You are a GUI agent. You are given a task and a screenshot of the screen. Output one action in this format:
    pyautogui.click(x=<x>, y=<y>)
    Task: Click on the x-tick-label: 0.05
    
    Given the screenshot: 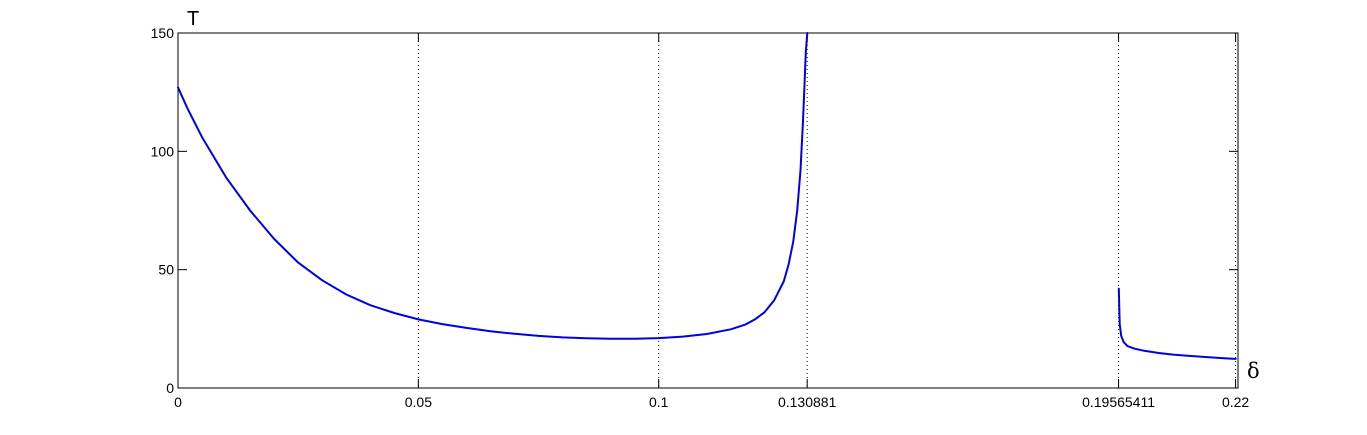 What is the action you would take?
    pyautogui.click(x=418, y=402)
    